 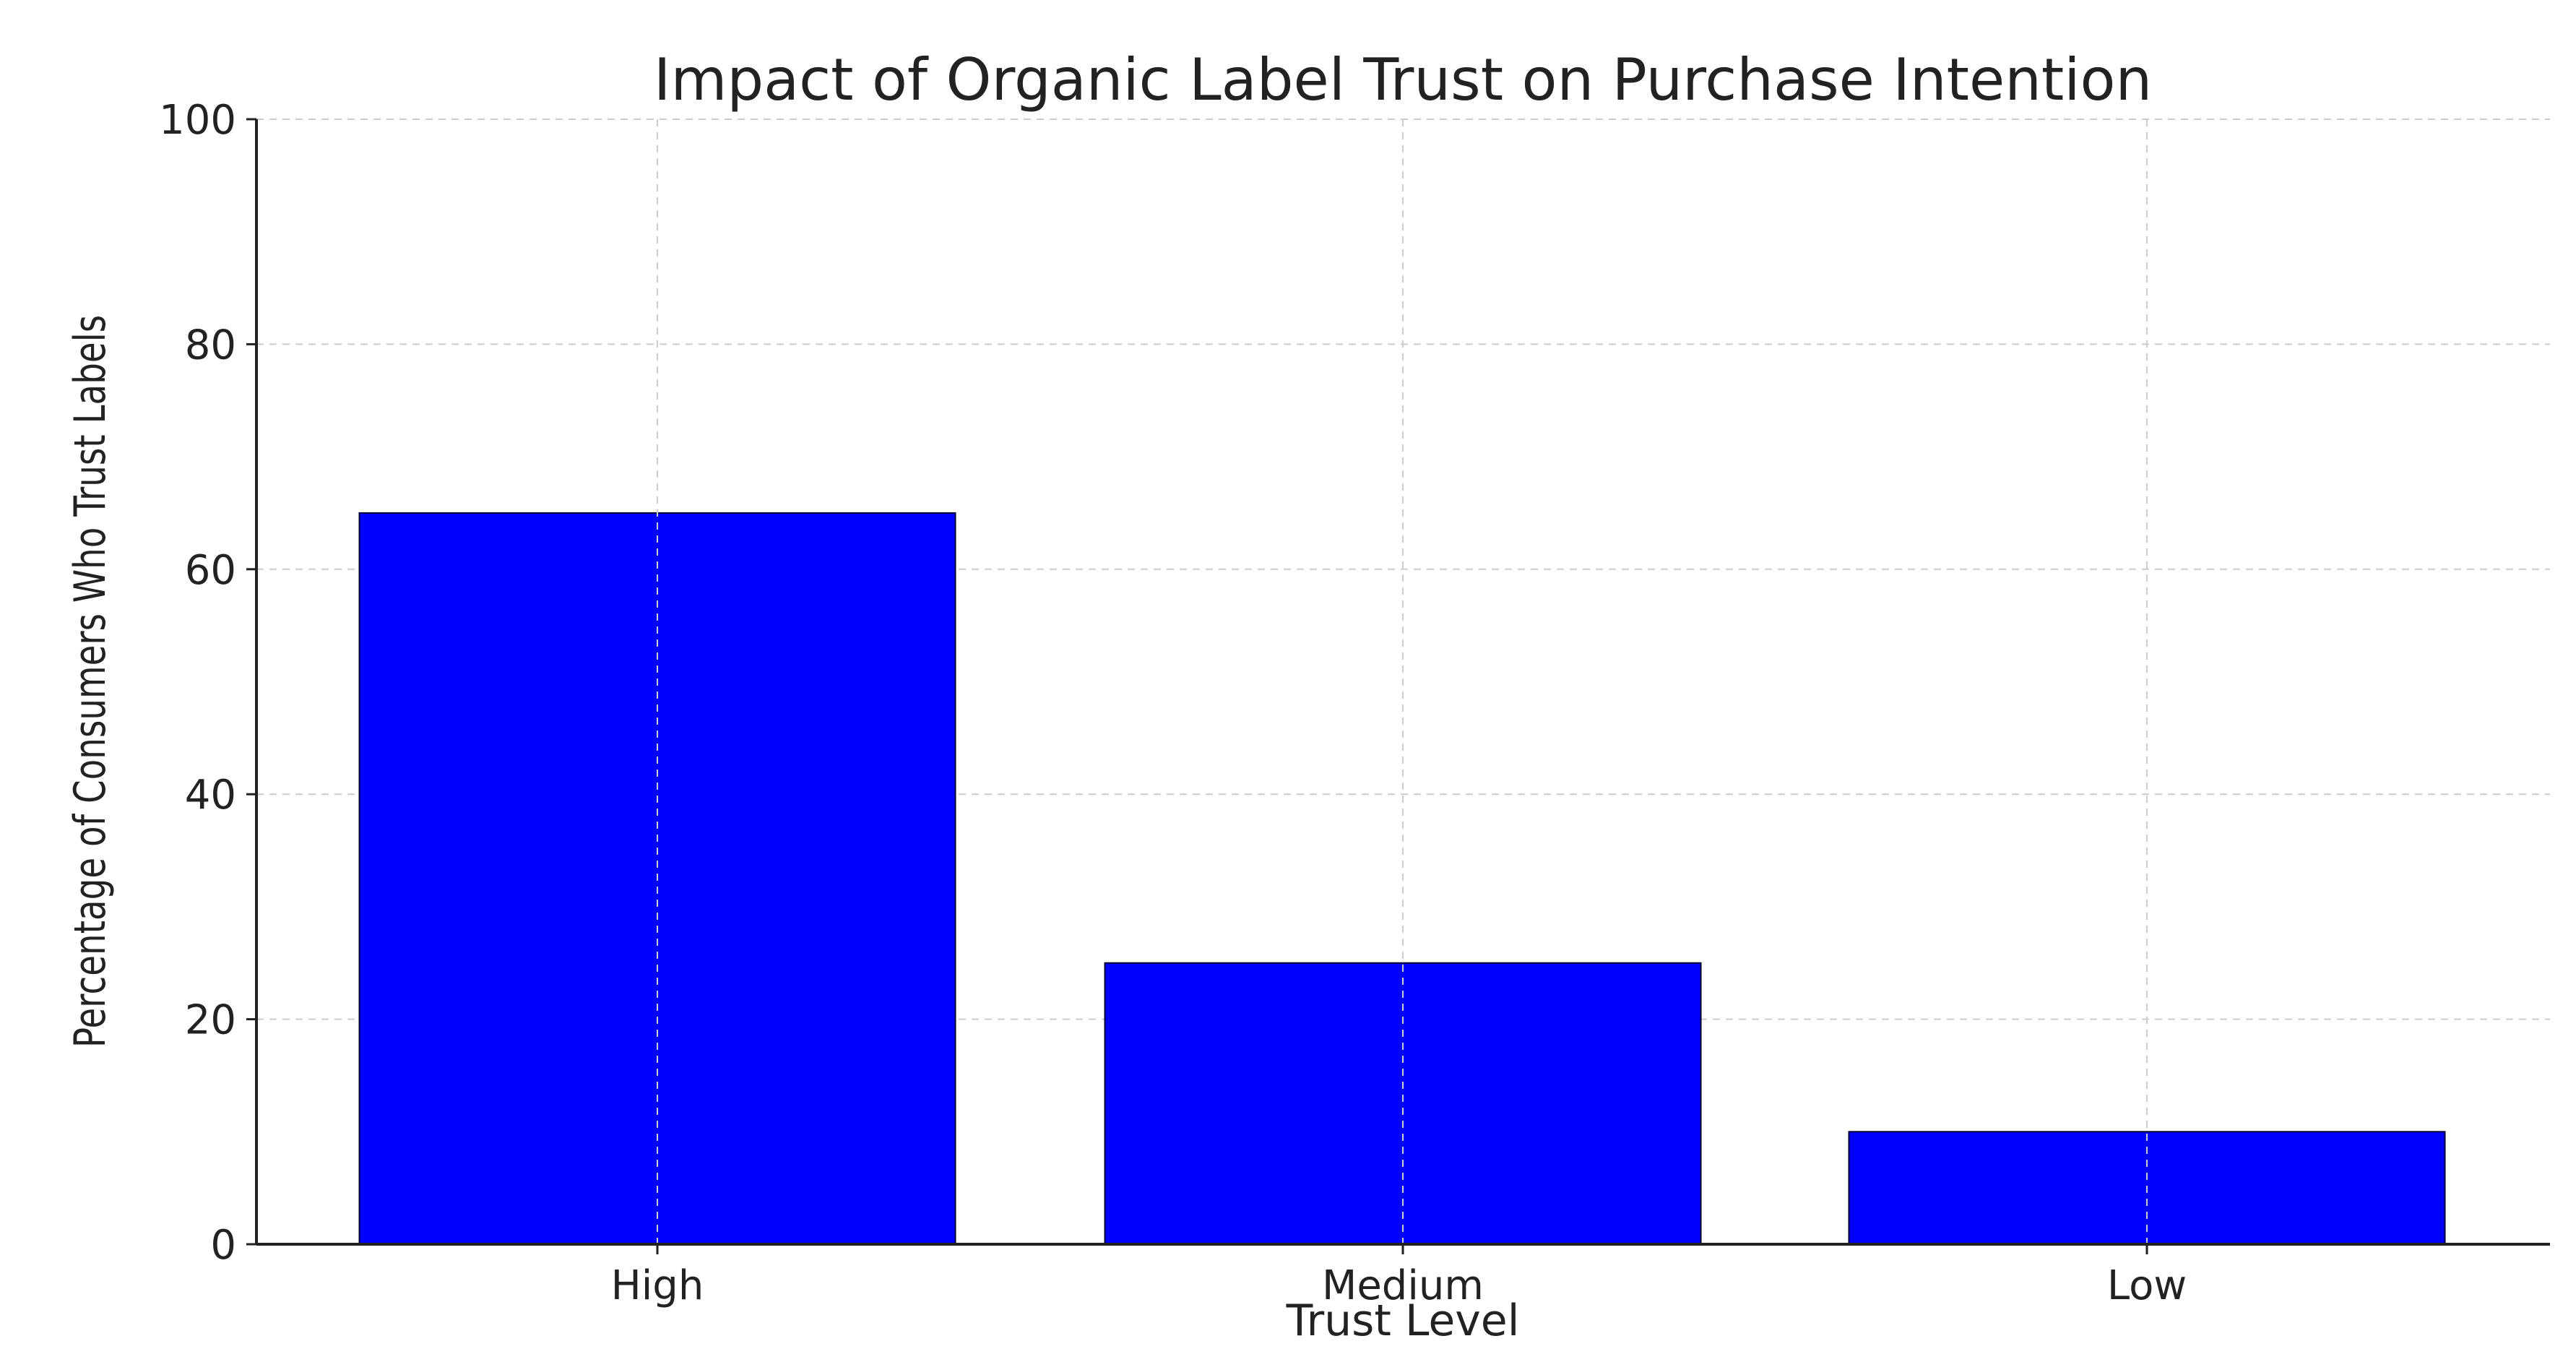 I want to click on y-tick-layer: 0 20 40 60 80 100, so click(x=208, y=683).